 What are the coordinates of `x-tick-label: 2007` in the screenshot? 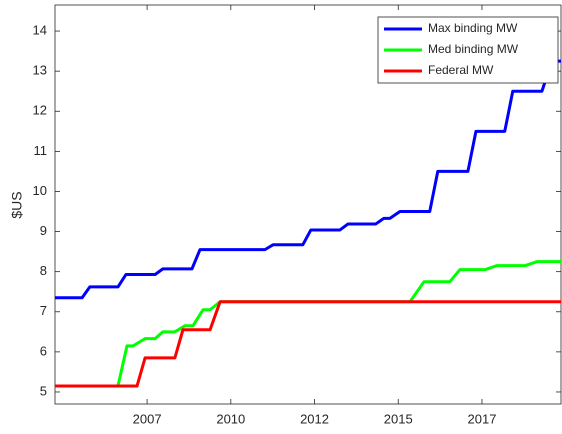 It's located at (147, 418).